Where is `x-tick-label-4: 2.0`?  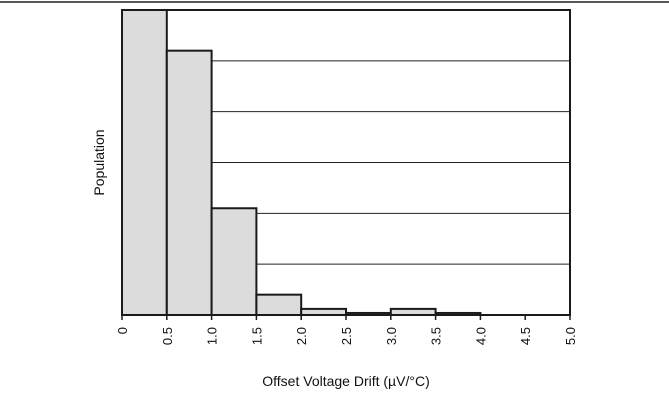 x-tick-label-4: 2.0 is located at coordinates (301, 336).